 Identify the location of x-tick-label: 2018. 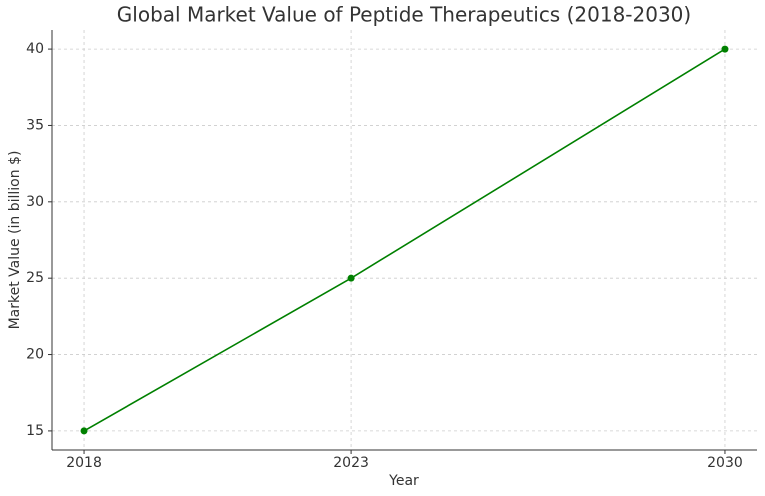
(84, 463).